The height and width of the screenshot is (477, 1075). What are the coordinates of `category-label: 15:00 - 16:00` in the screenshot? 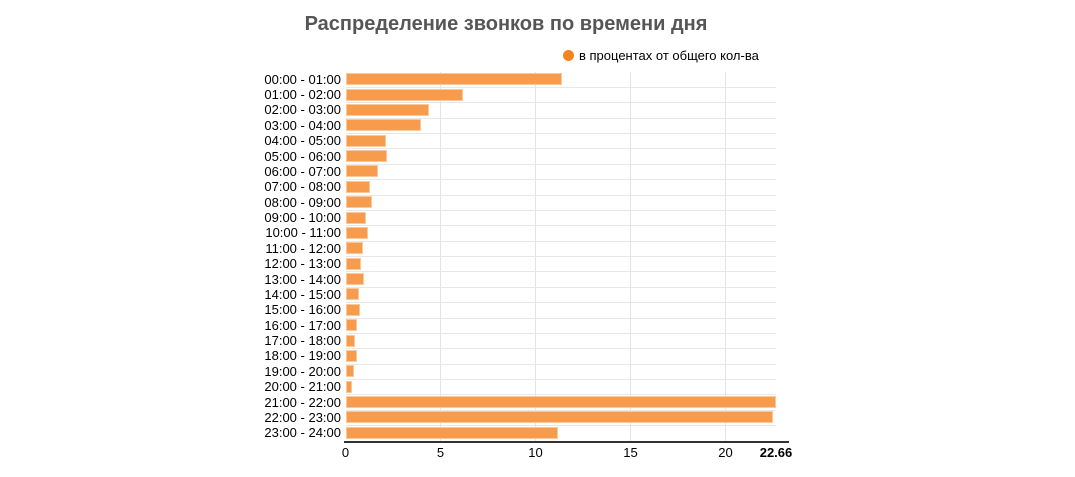 It's located at (302, 310).